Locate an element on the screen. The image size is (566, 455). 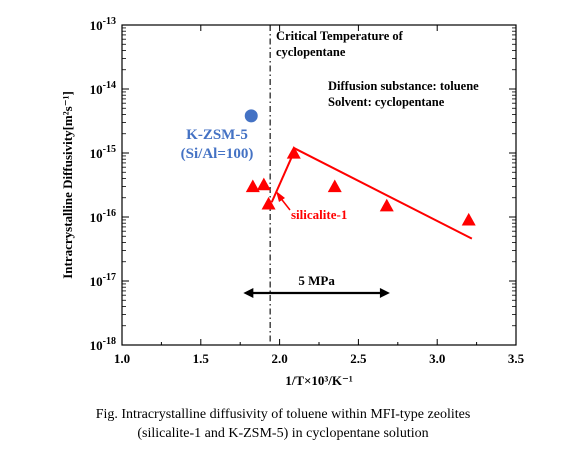
y-tick-label: 10-15 is located at coordinates (103, 152).